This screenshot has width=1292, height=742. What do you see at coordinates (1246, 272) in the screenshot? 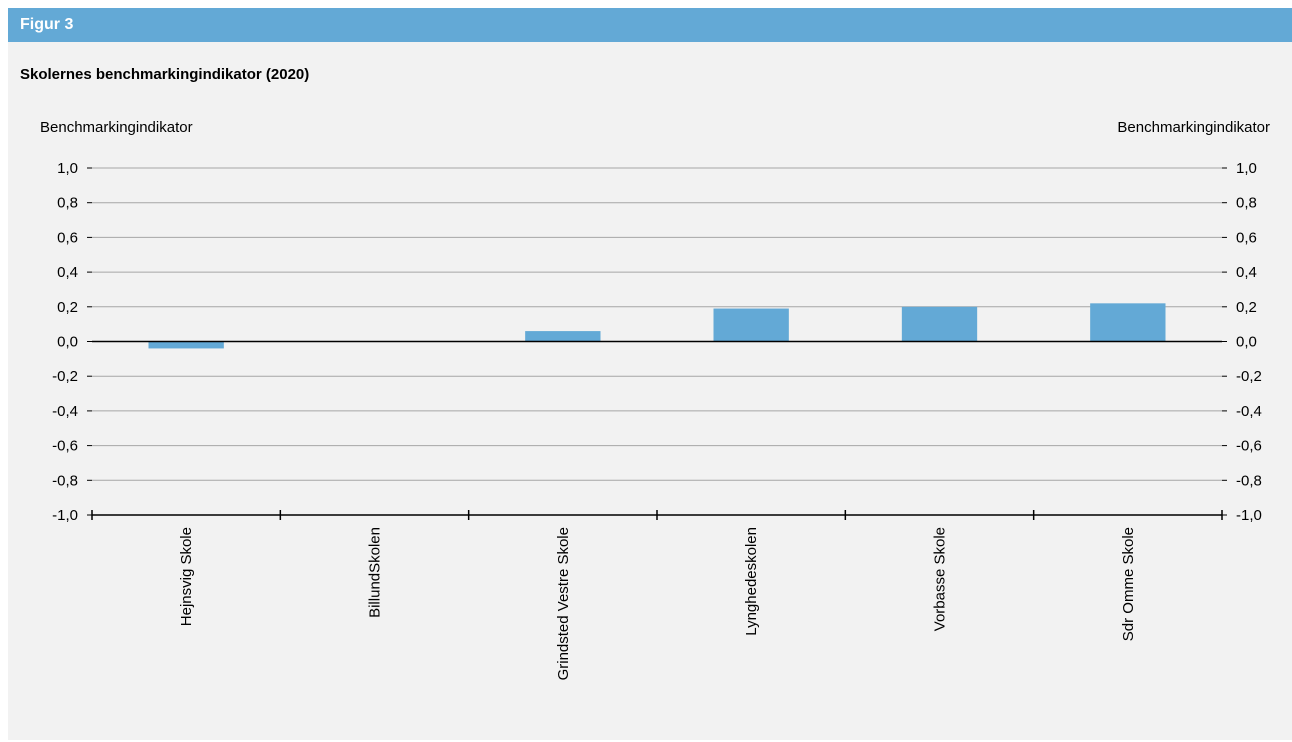
I see `y-tick-label-right: 0,4` at bounding box center [1246, 272].